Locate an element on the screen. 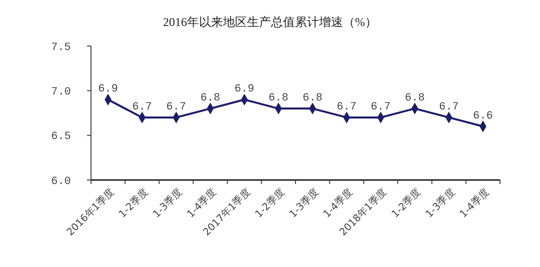  y-tick-label: 7.0 is located at coordinates (61, 92).